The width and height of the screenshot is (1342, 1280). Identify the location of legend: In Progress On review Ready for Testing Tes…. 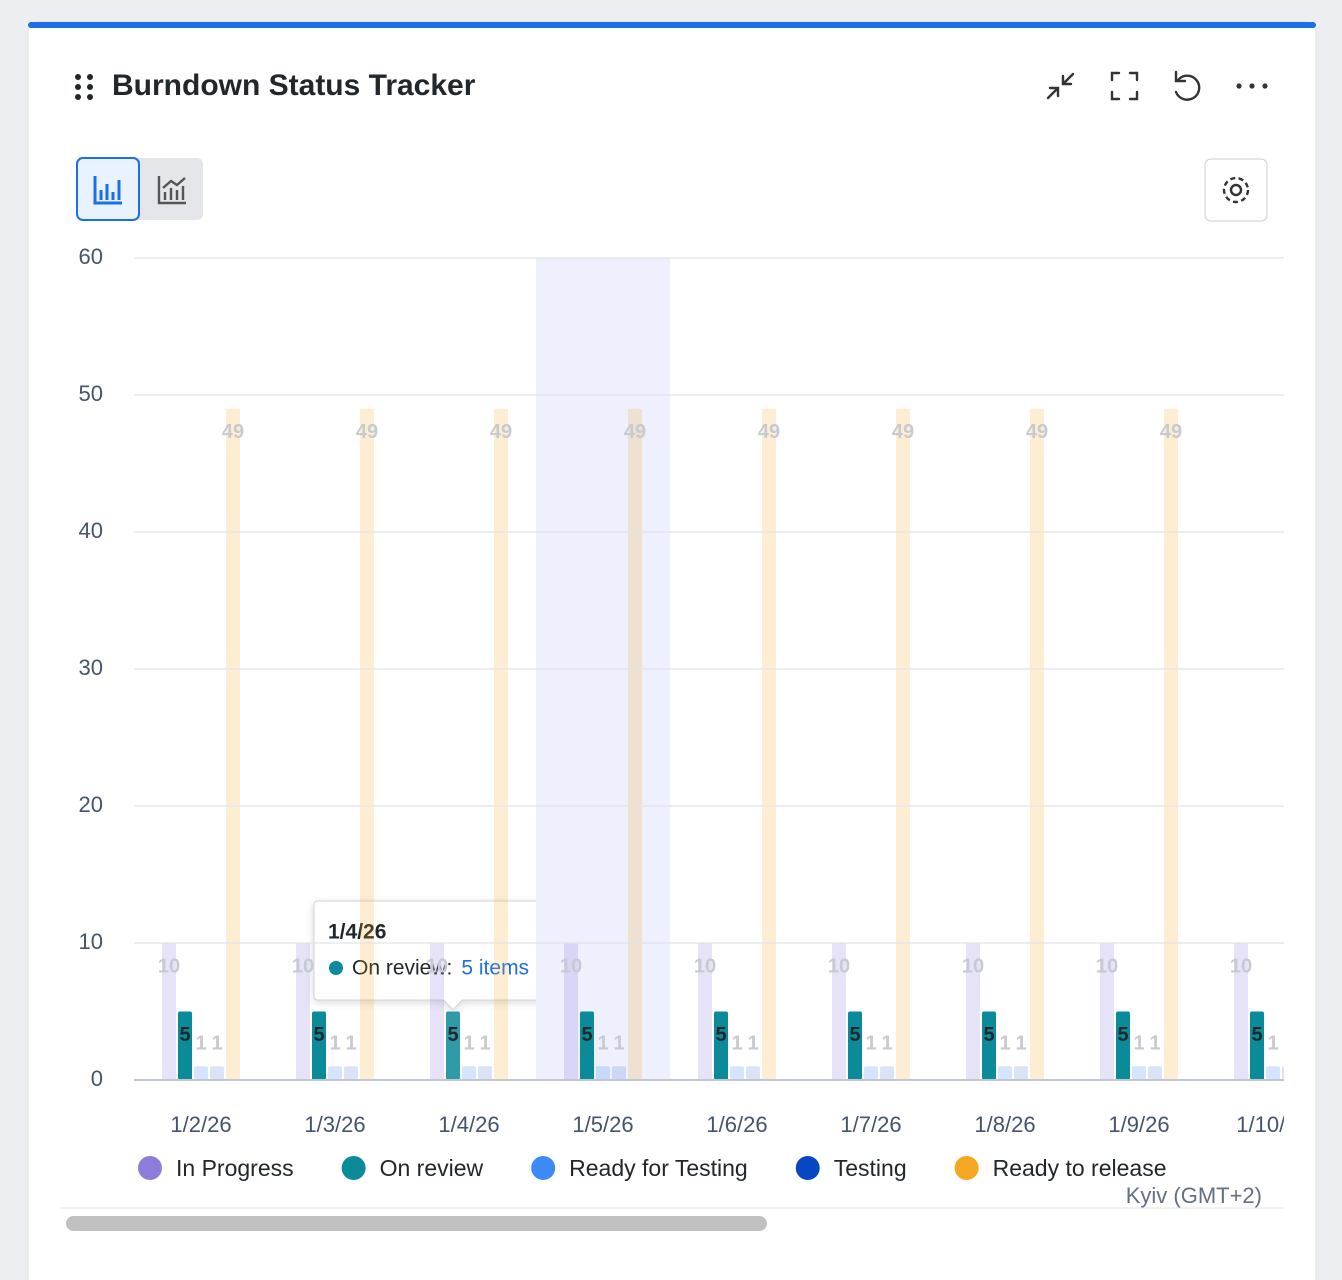
(652, 1168).